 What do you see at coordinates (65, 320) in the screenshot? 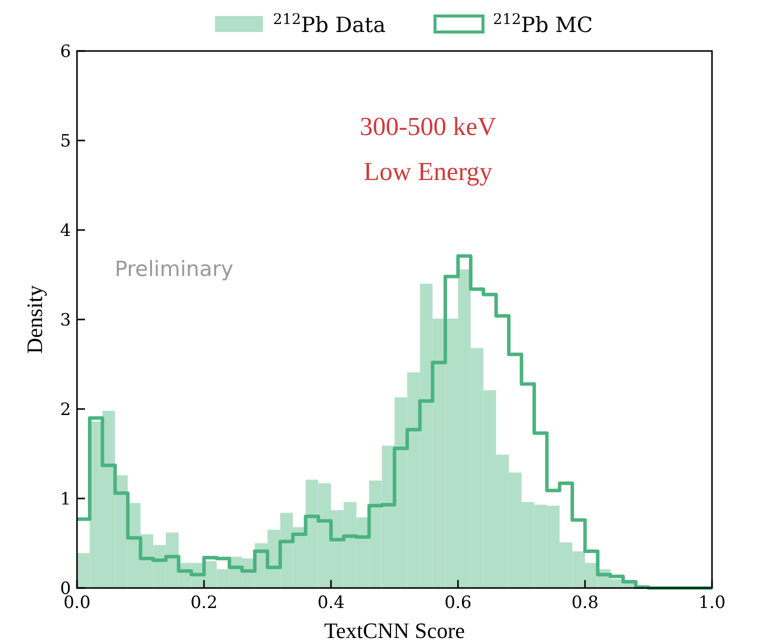
I see `y-tick-label: 3` at bounding box center [65, 320].